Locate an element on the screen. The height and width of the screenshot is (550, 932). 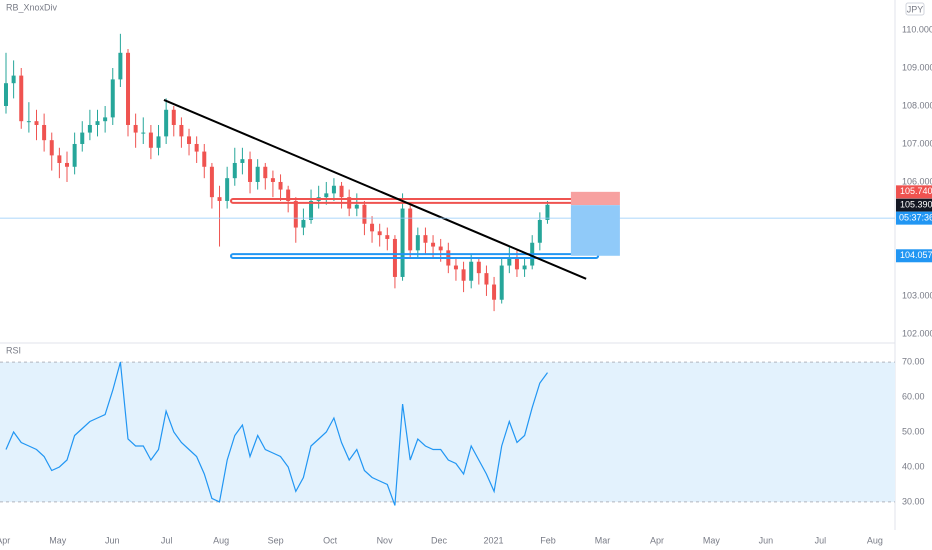
zone is located at coordinates (414, 256).